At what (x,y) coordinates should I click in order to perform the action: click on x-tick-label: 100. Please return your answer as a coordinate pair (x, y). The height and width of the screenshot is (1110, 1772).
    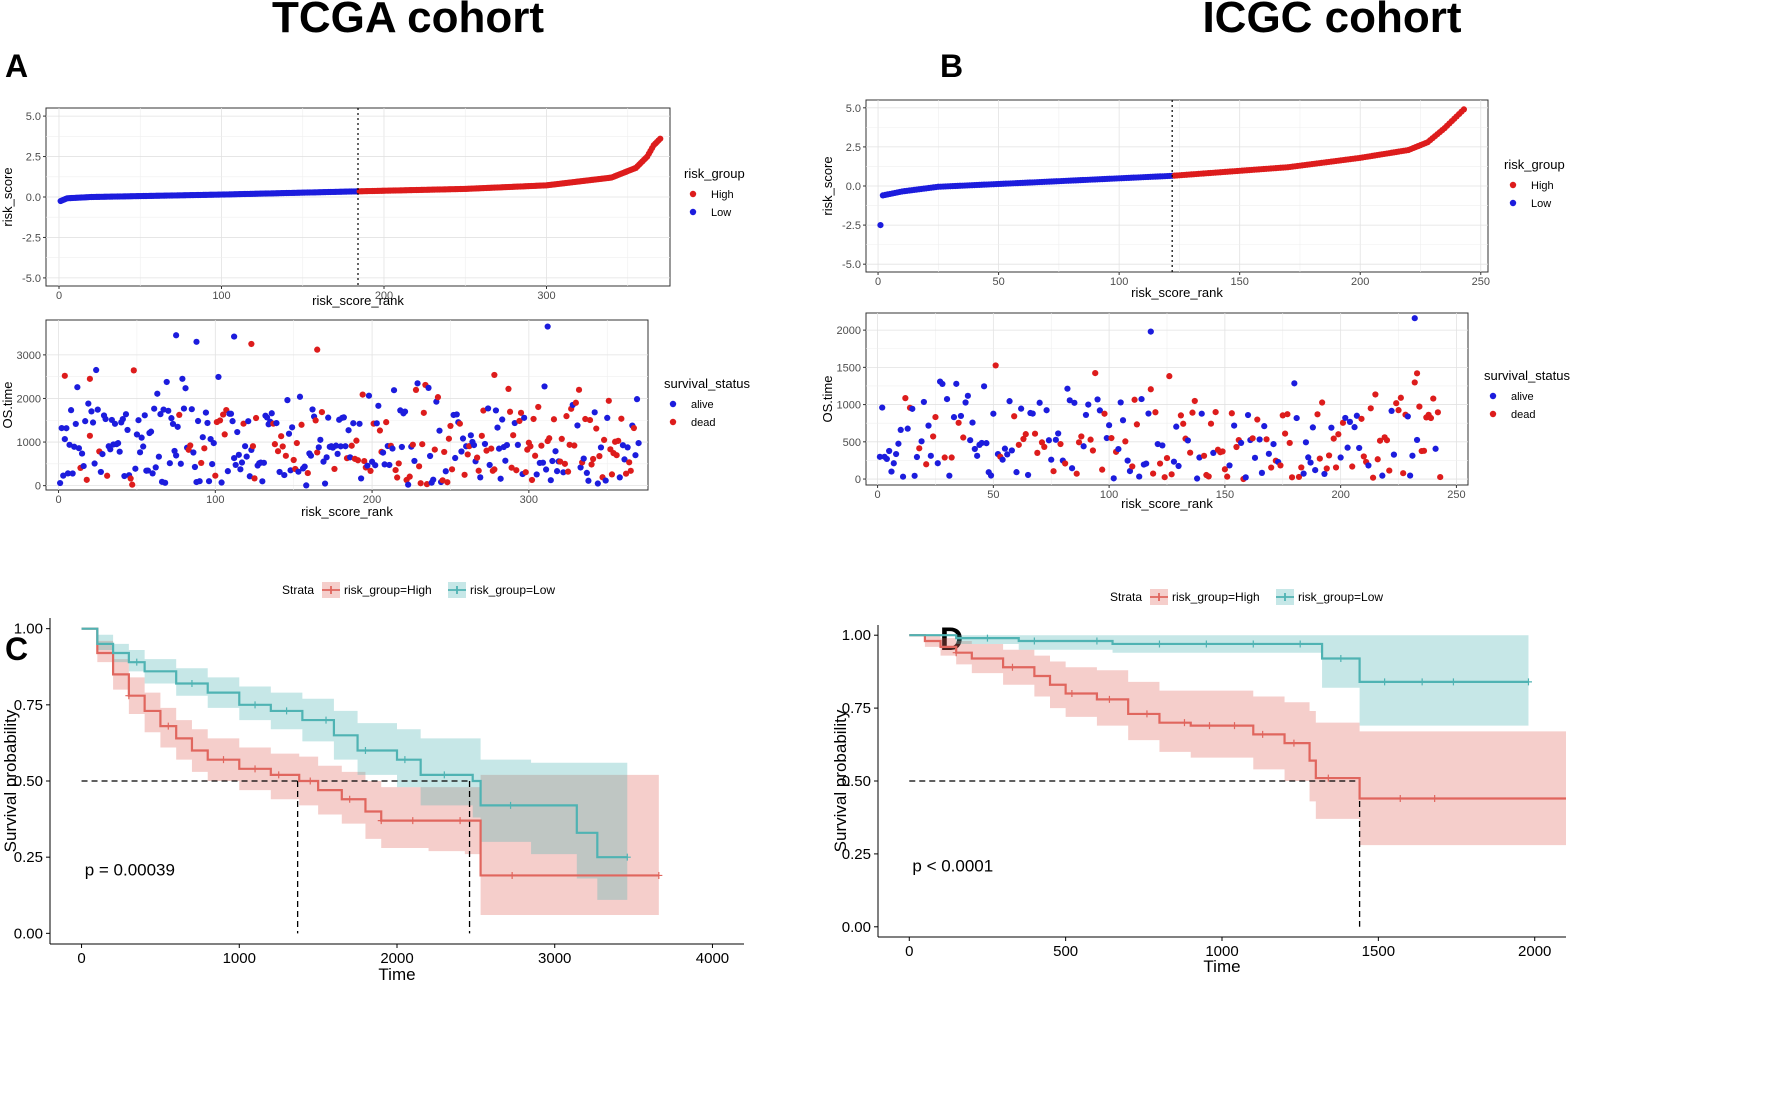
    Looking at the image, I should click on (1119, 282).